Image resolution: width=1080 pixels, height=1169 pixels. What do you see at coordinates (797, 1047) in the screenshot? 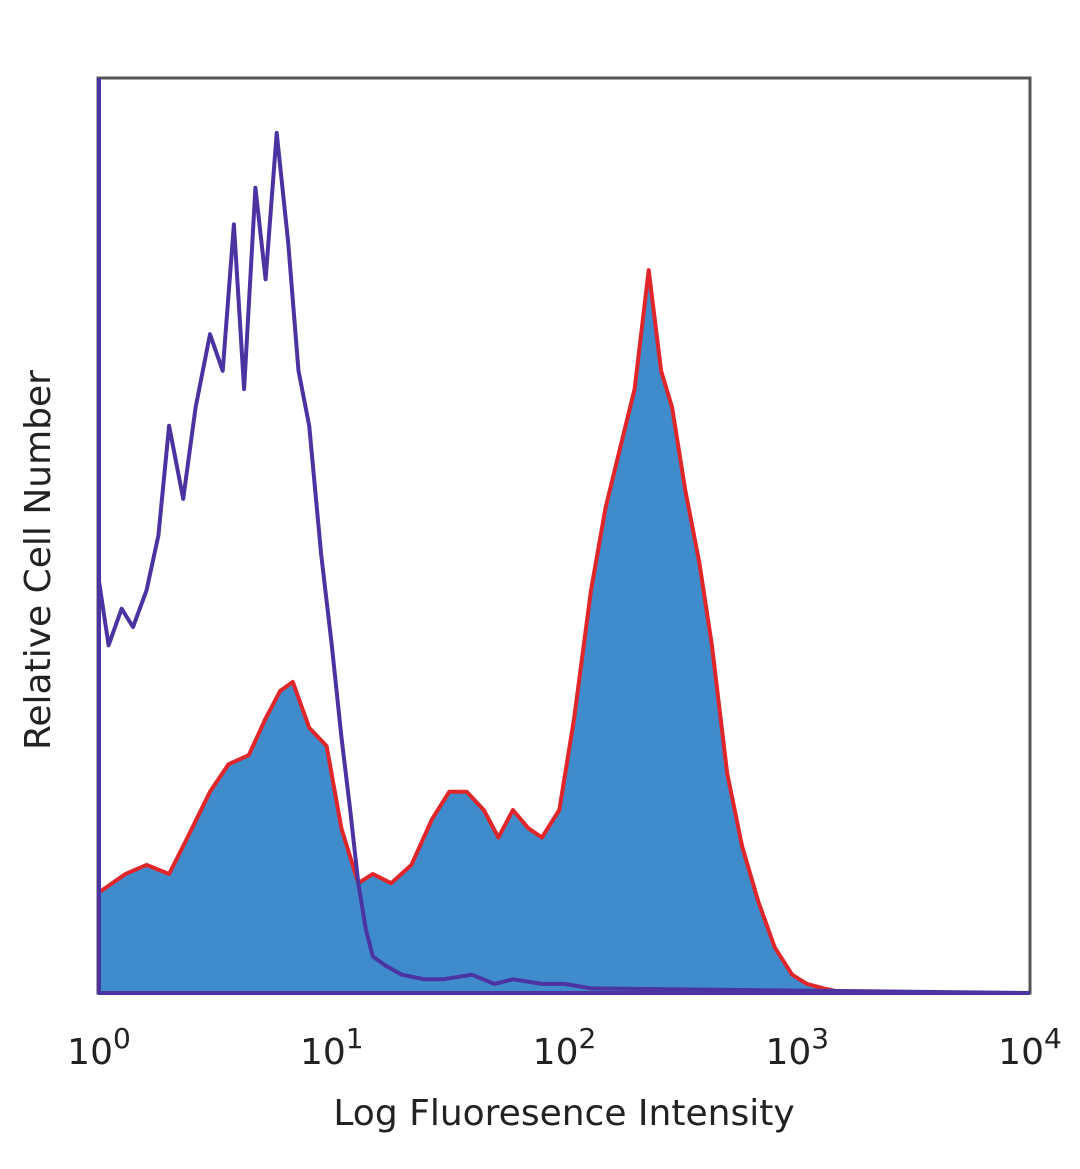
I see `x-tick-label-3: 10³` at bounding box center [797, 1047].